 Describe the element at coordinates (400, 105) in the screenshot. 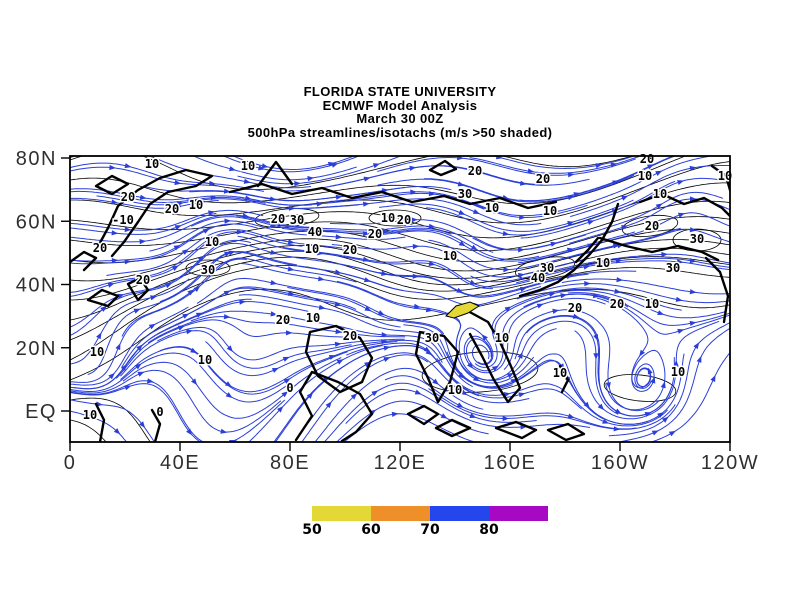

I see `title-line-model: ECMWF Model Analysis` at that location.